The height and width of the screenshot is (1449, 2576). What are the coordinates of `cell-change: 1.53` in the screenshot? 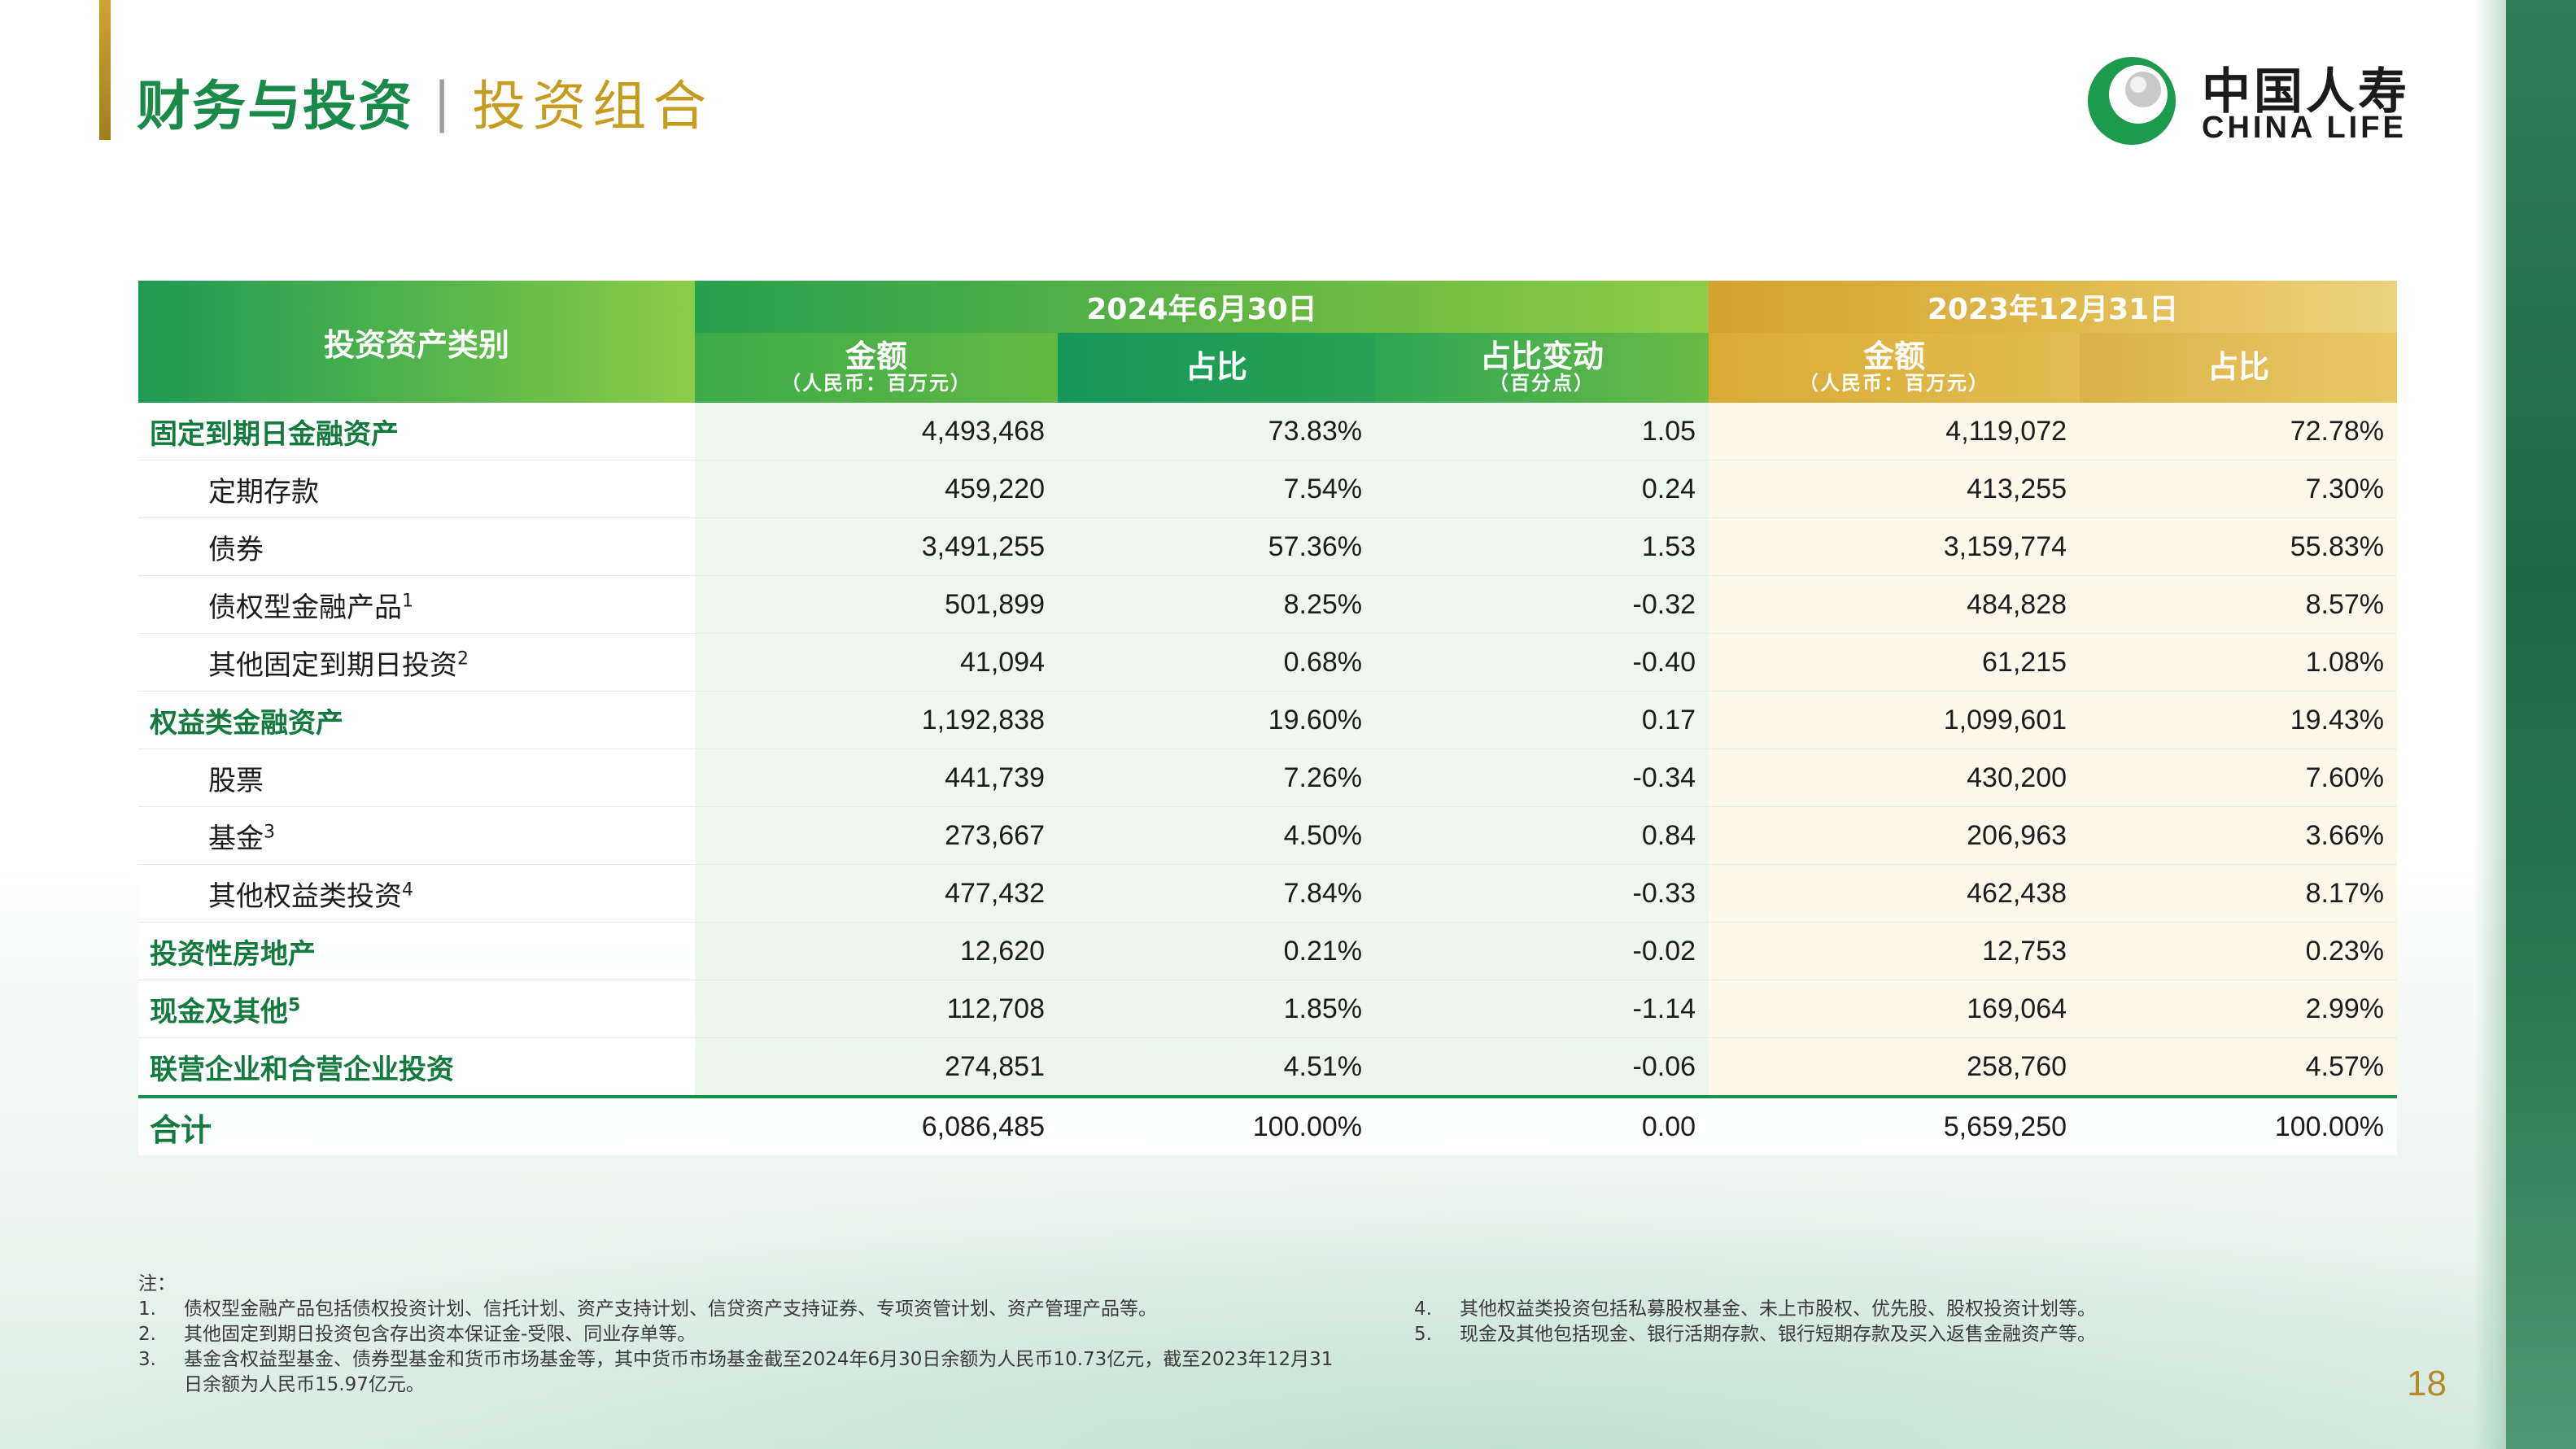 It's located at (1542, 546).